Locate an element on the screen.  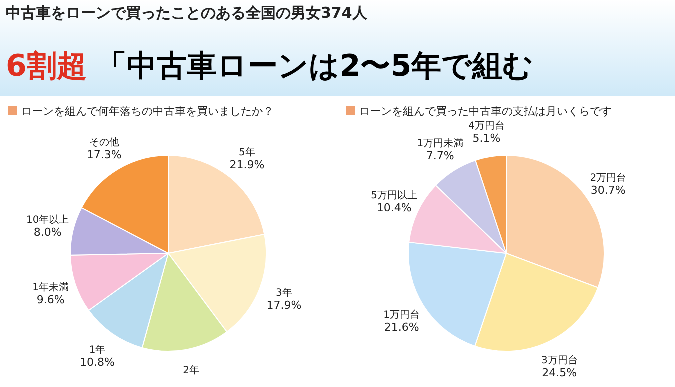
slice-label: その他 is located at coordinates (104, 142).